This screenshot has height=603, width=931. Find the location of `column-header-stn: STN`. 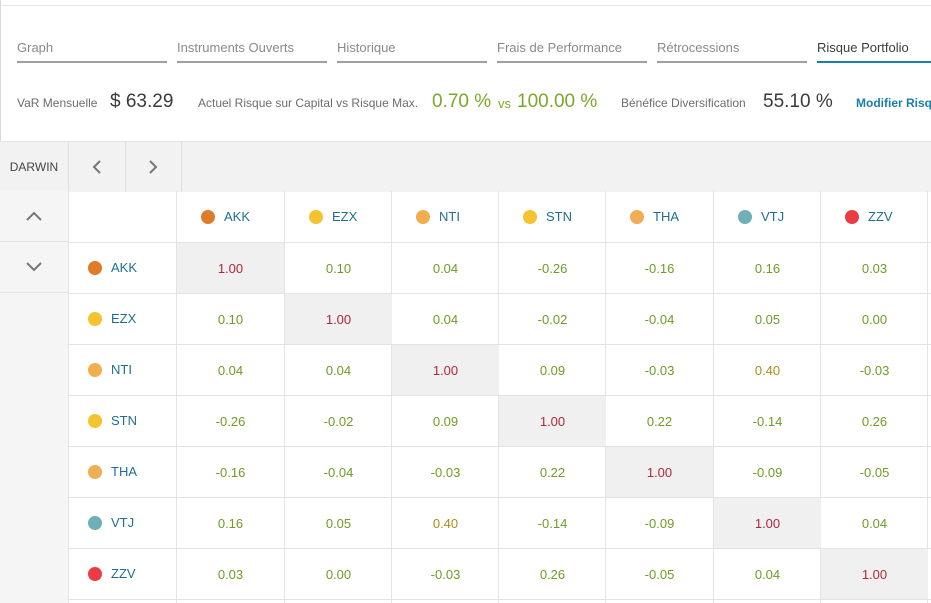

column-header-stn: STN is located at coordinates (547, 216).